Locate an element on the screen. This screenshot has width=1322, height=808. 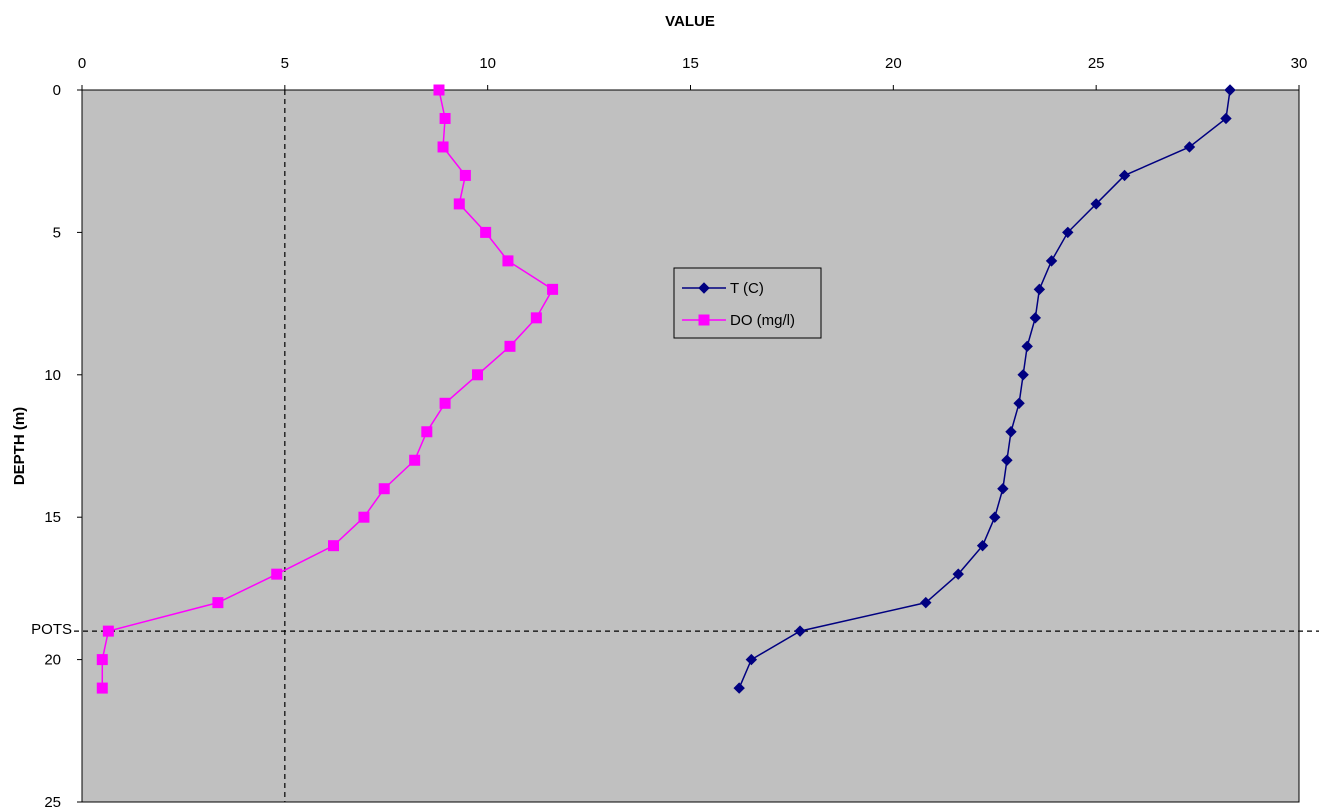
legend: T (C) DO (mg/l) is located at coordinates (747, 303).